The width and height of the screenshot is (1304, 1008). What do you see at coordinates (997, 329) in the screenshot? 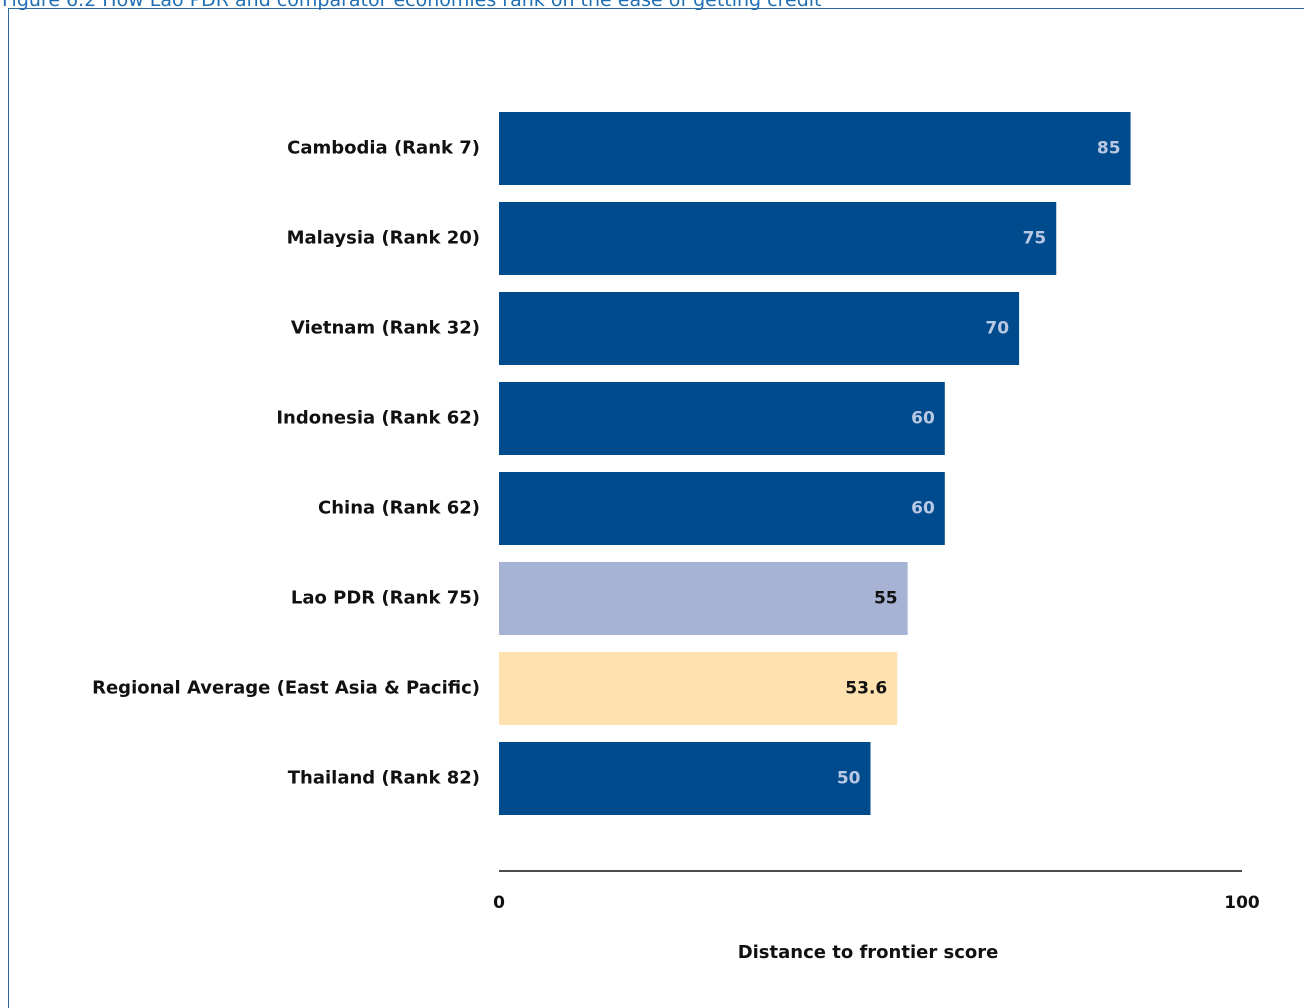
I see `bar-value-label: 70` at bounding box center [997, 329].